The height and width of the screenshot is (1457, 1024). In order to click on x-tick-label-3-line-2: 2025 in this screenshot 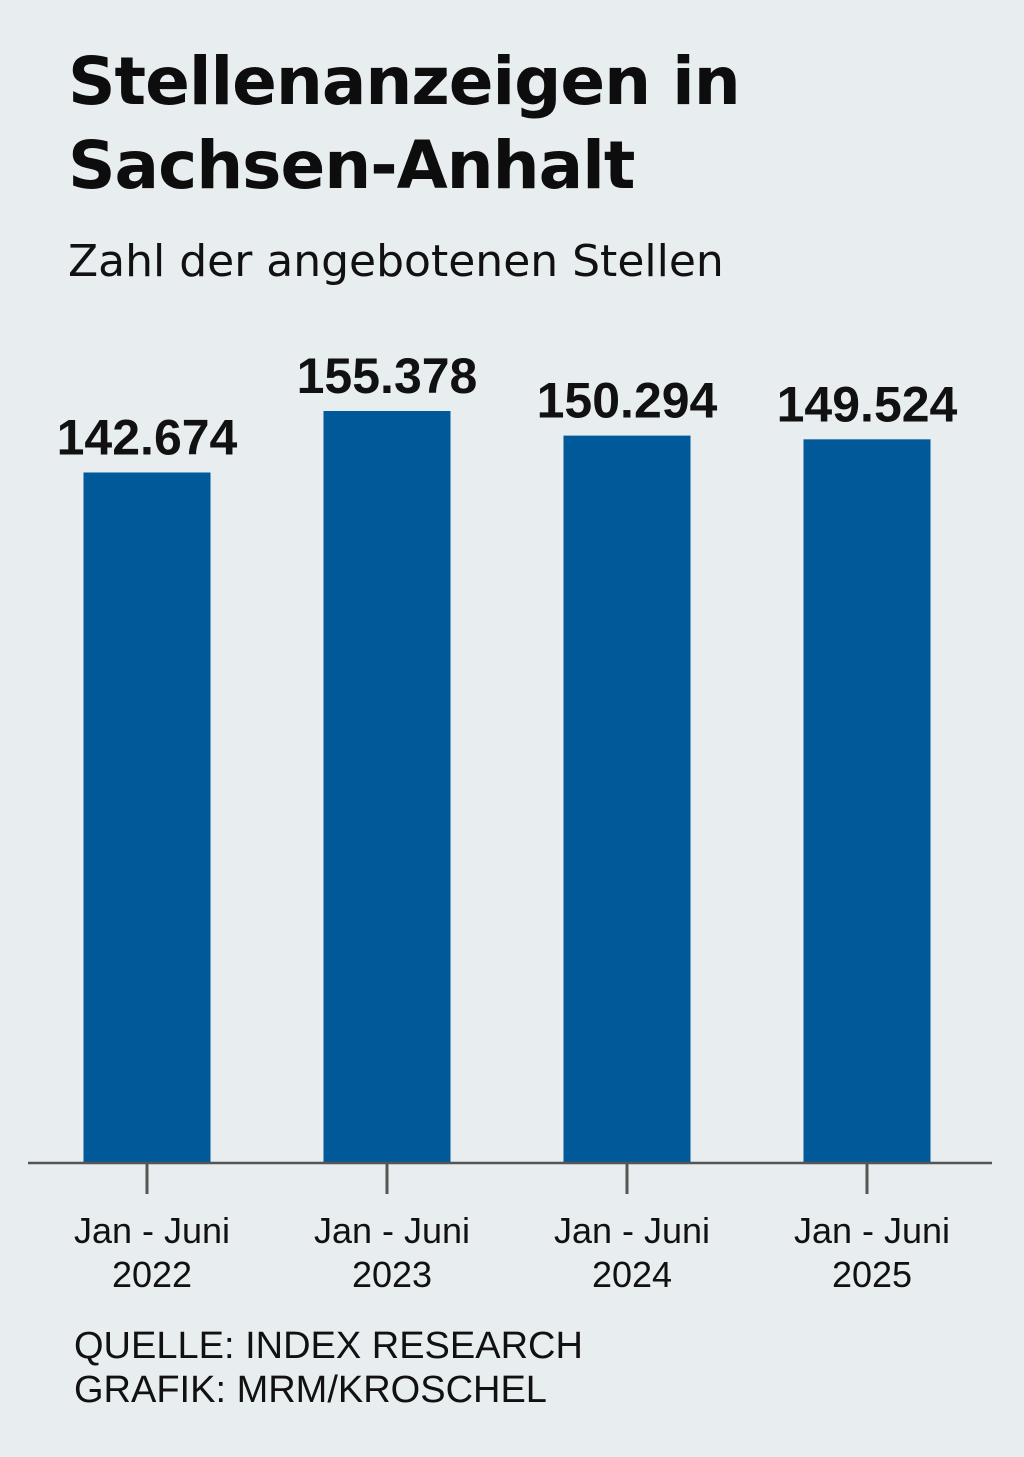, I will do `click(872, 1274)`.